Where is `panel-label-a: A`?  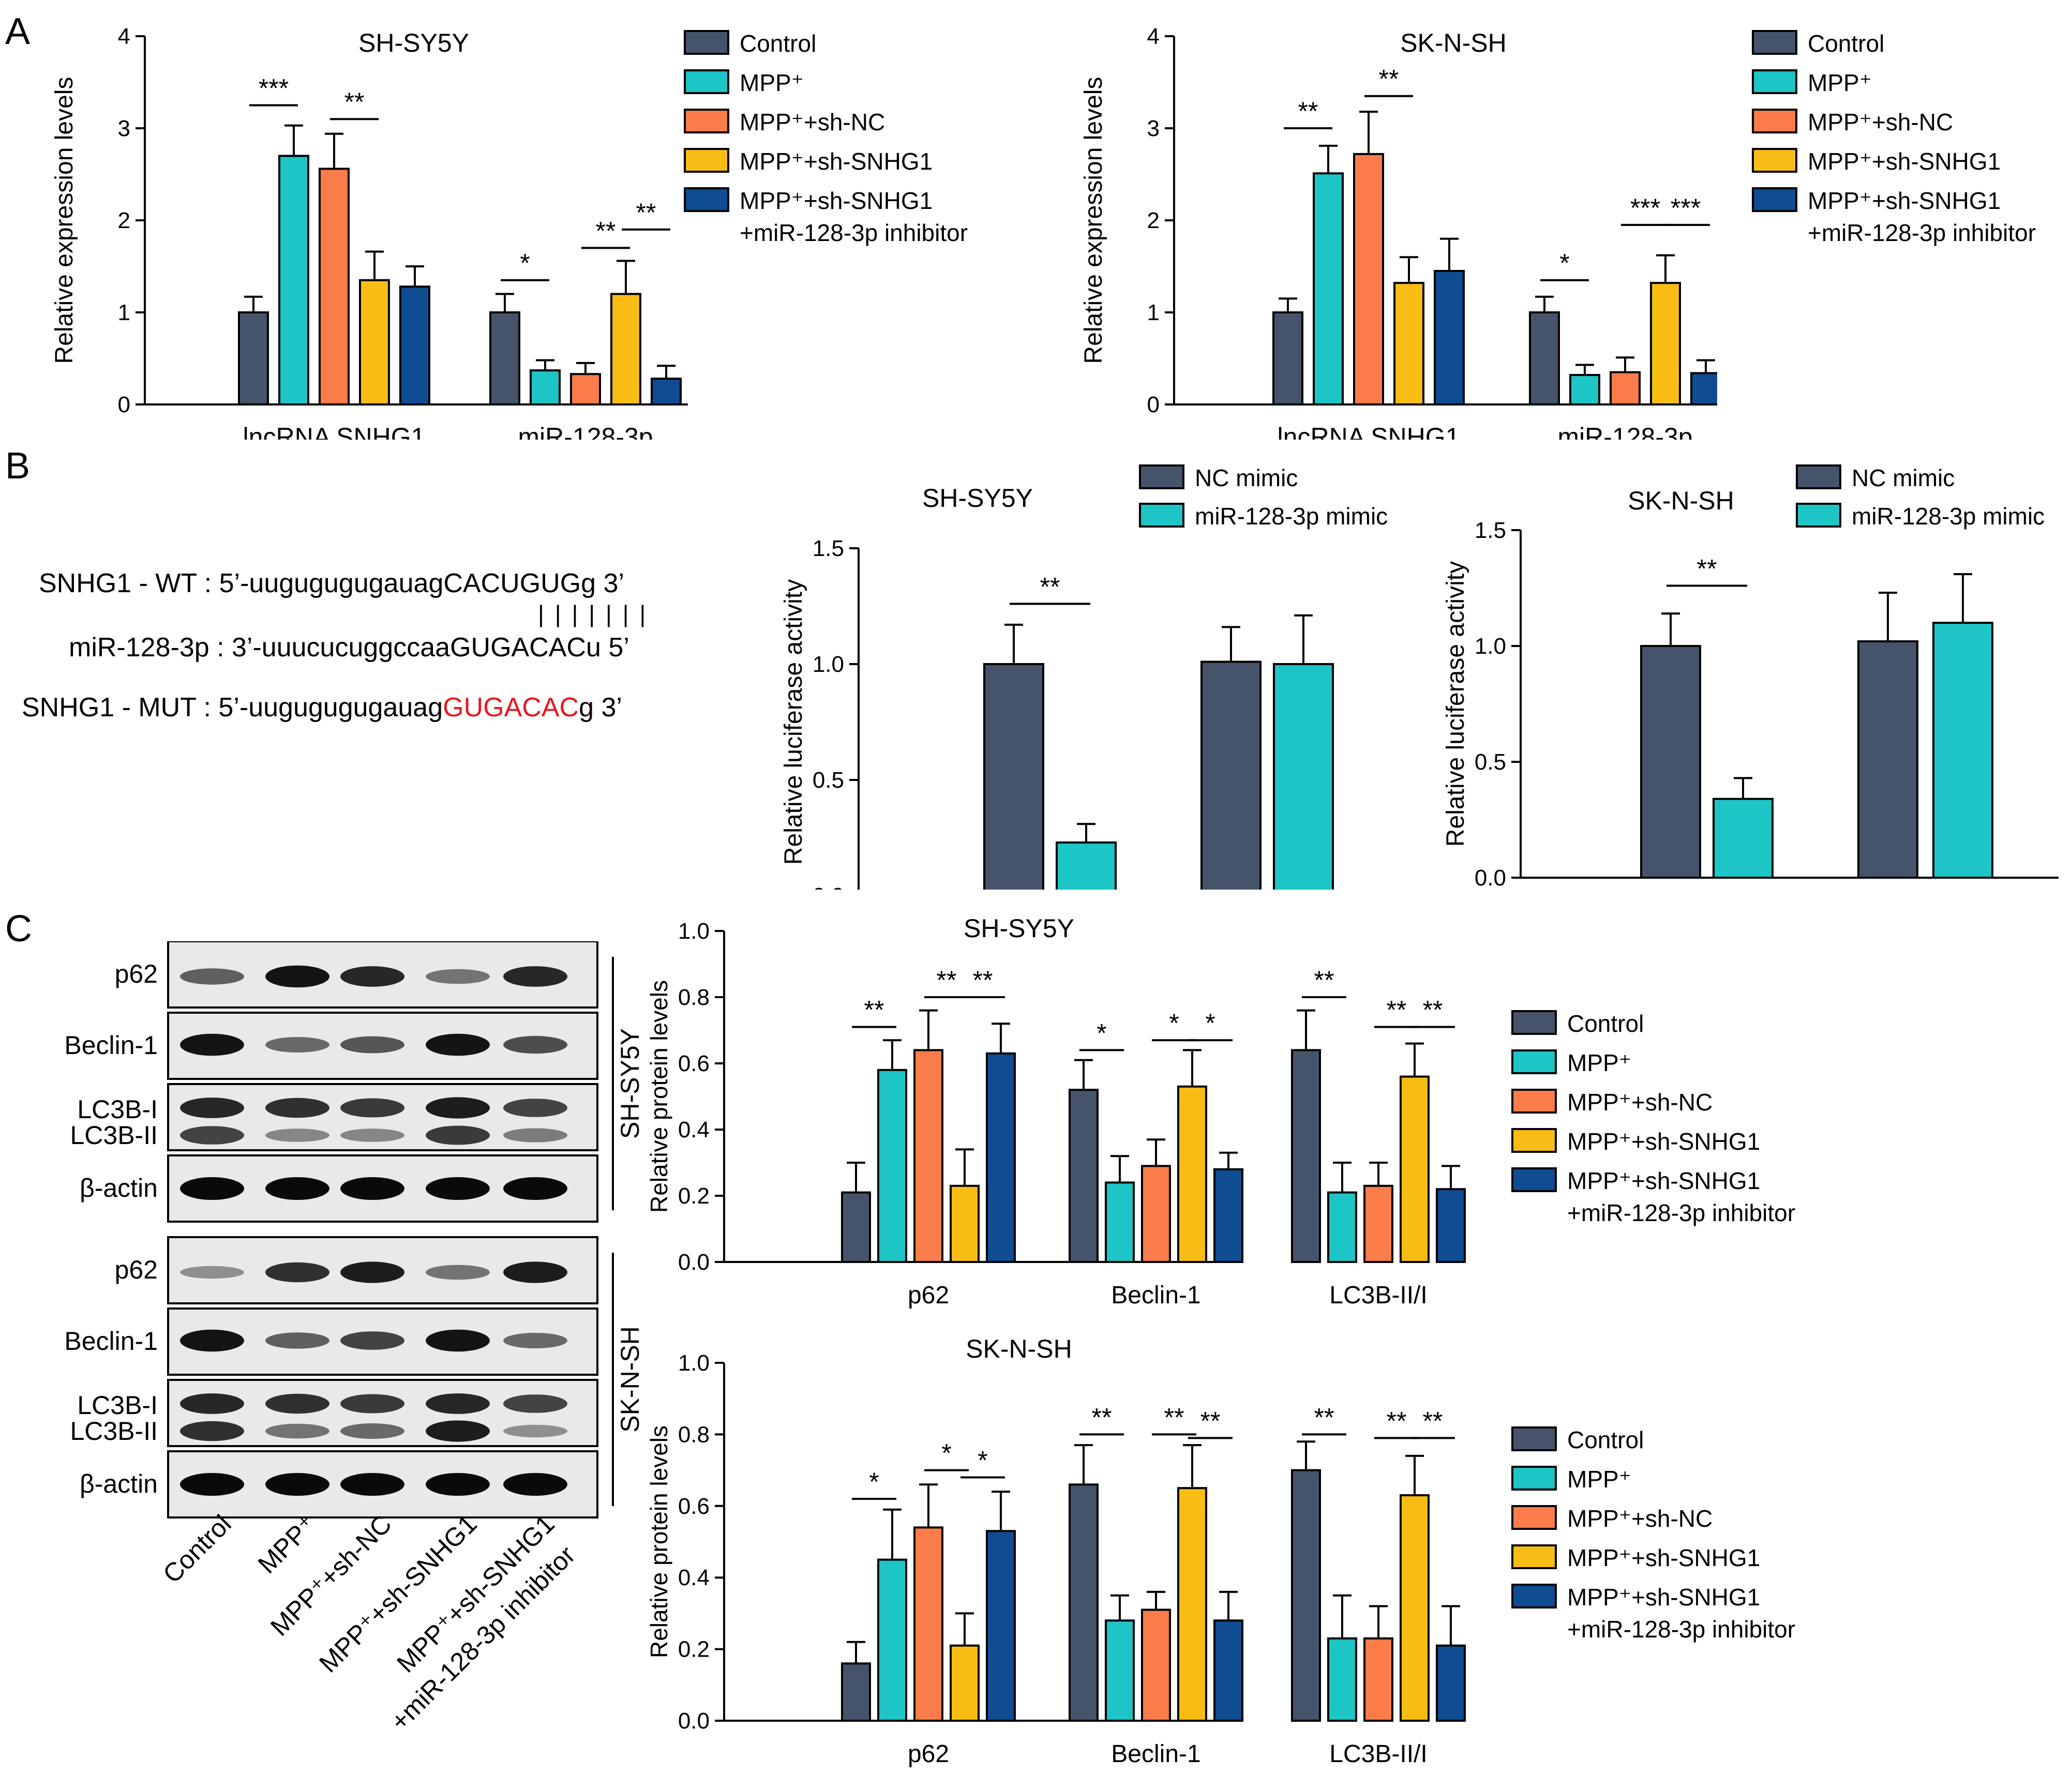
panel-label-a: A is located at coordinates (18, 32).